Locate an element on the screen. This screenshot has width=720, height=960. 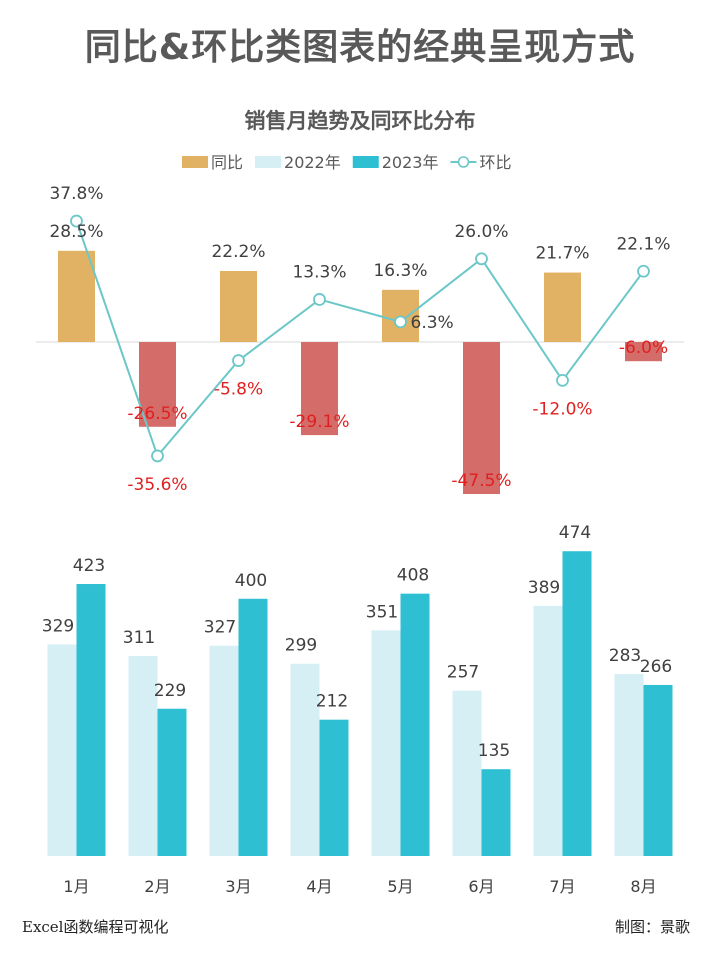
yoy-label: -29.1% is located at coordinates (319, 422).